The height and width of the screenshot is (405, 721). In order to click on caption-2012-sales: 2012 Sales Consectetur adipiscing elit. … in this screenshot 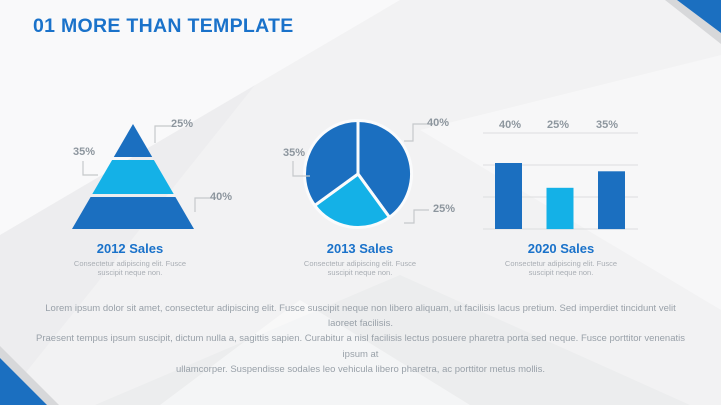, I will do `click(130, 259)`.